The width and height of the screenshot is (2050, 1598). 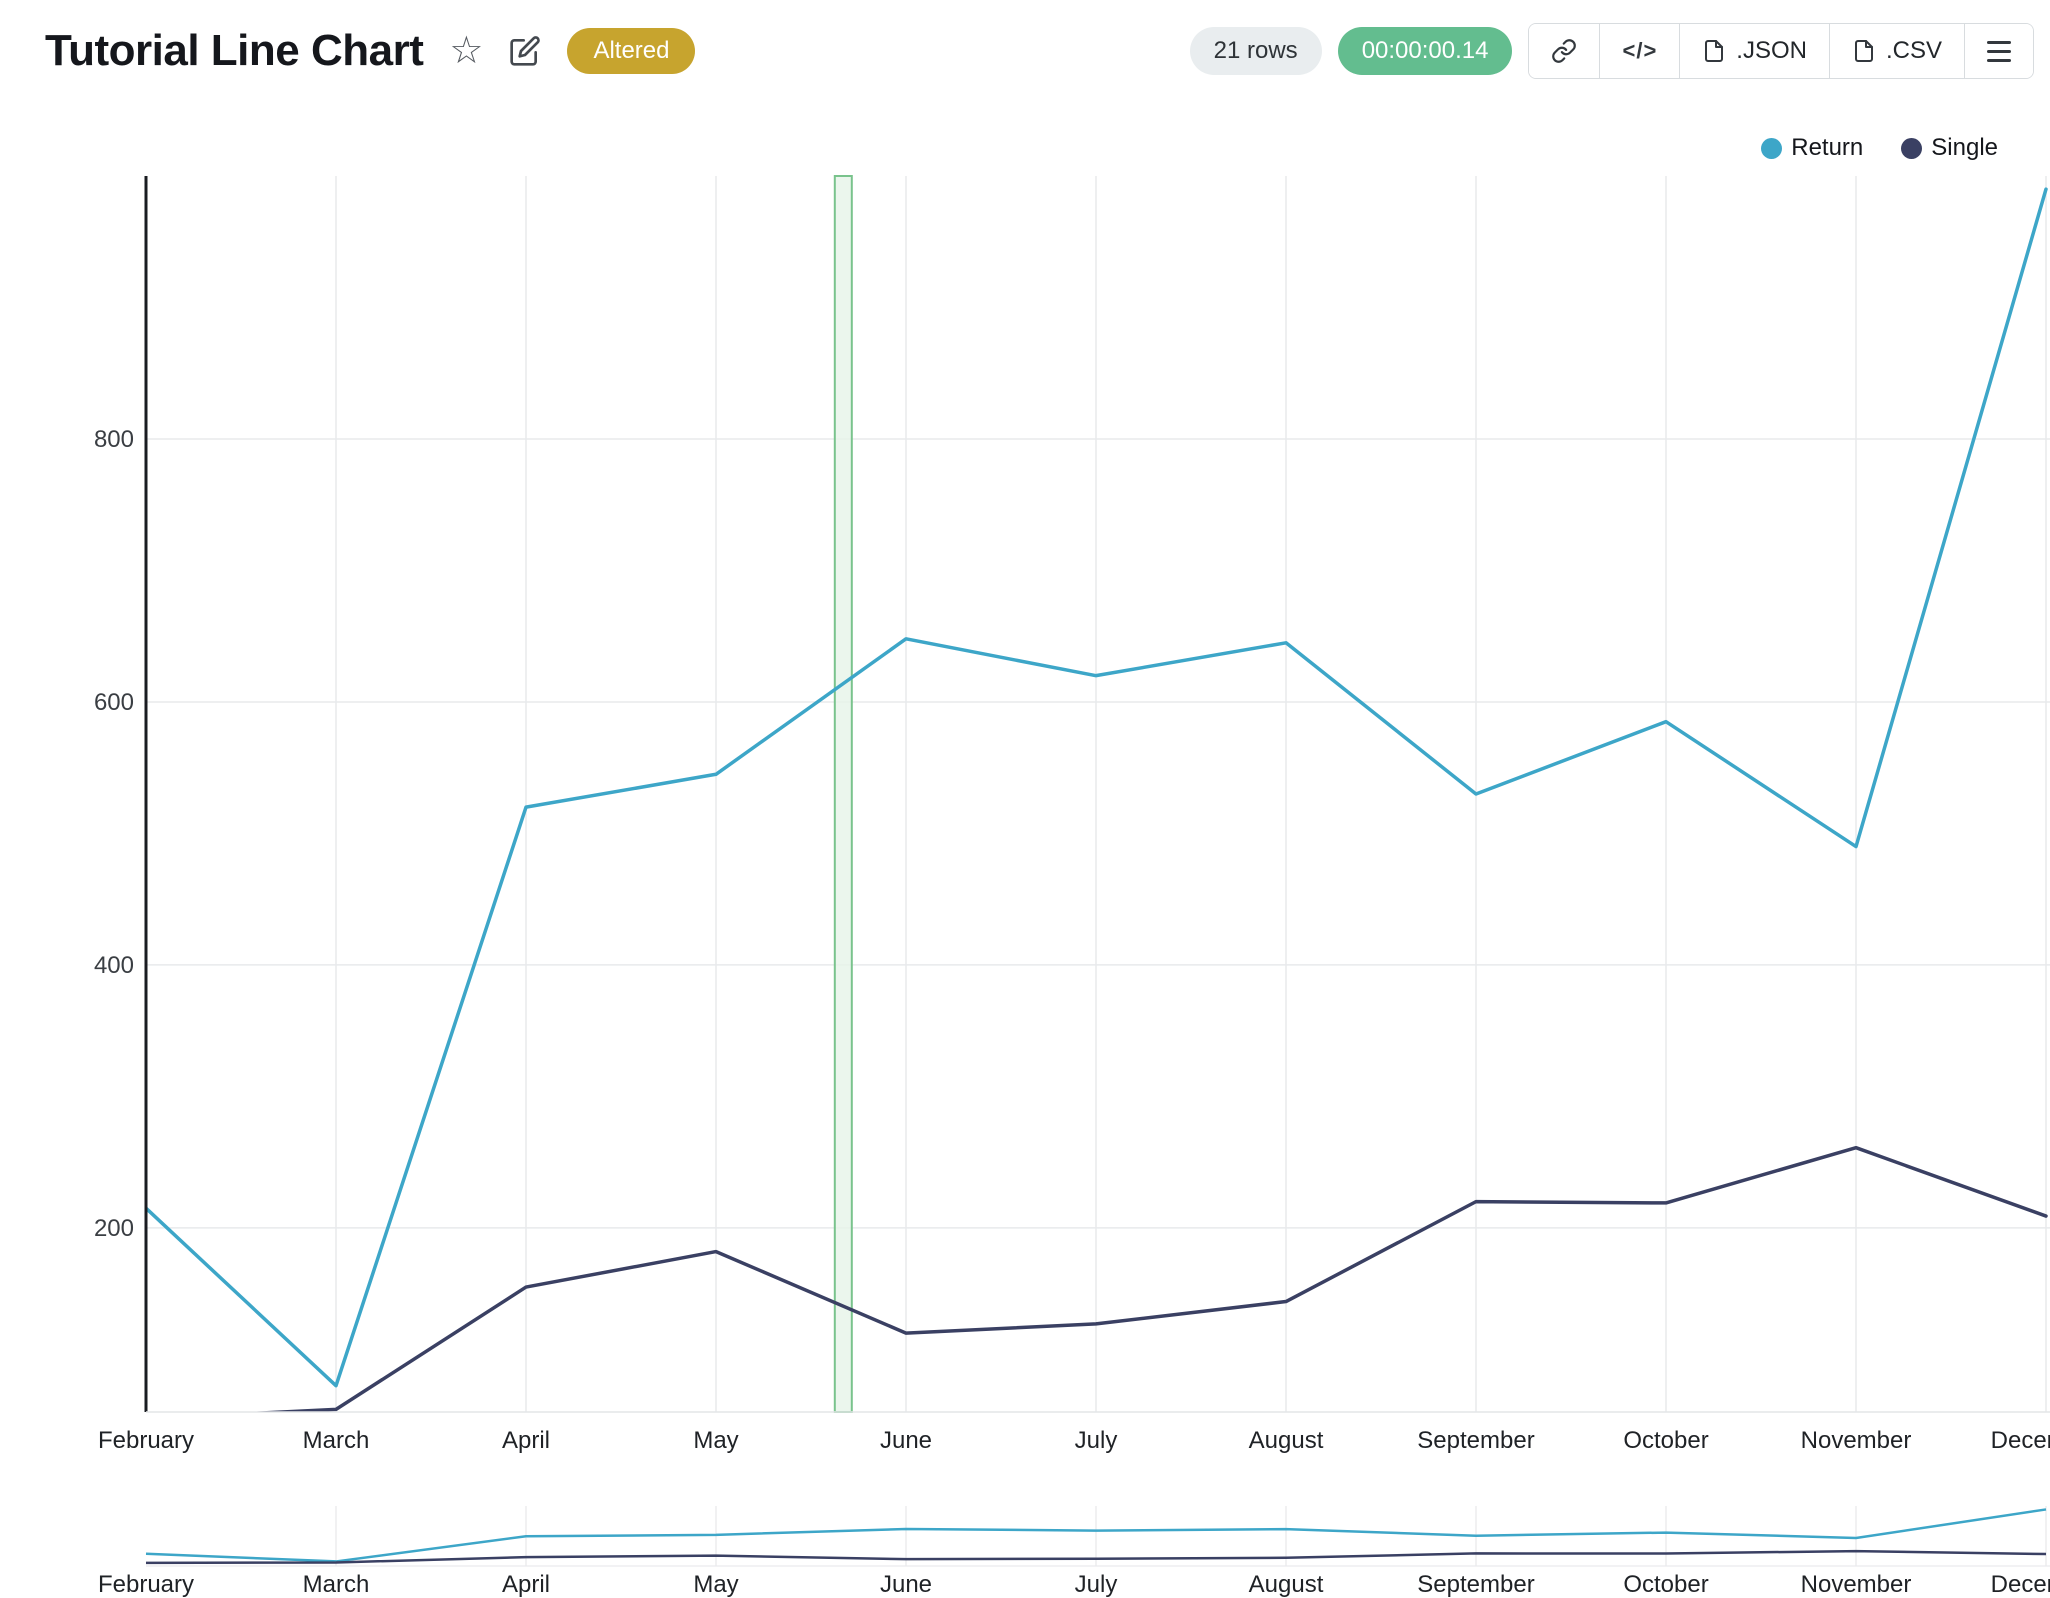 What do you see at coordinates (1665, 1584) in the screenshot?
I see `minimap-x-label: October` at bounding box center [1665, 1584].